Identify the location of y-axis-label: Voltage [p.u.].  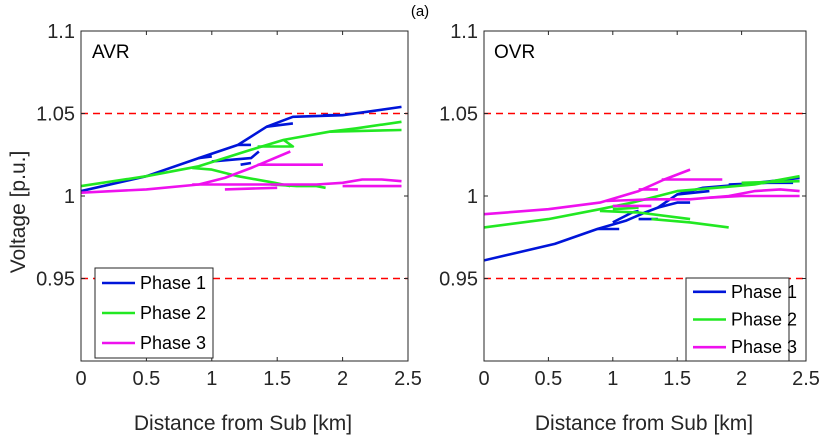
(18, 212).